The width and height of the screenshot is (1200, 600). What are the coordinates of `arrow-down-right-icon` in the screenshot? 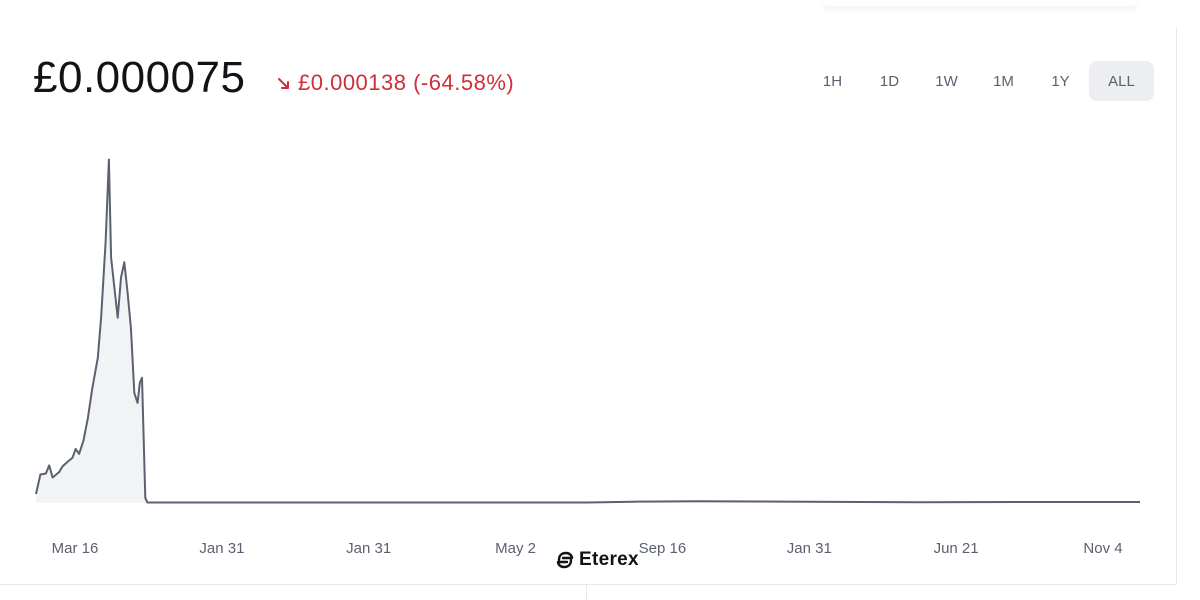 It's located at (283, 83).